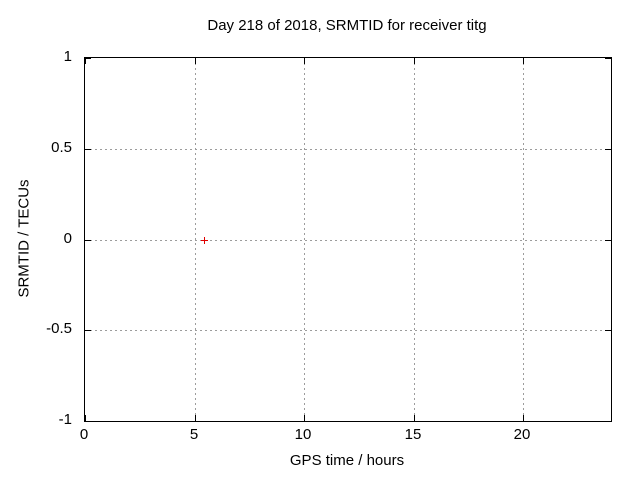  I want to click on x-tick-label: 5, so click(194, 434).